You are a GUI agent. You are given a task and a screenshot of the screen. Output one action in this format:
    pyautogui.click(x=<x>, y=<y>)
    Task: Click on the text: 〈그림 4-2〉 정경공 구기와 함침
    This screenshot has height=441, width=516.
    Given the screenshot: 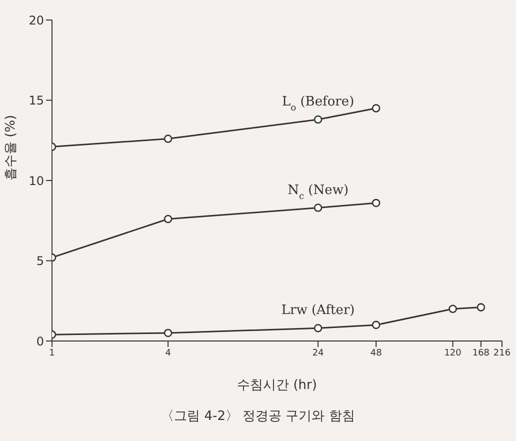 What is the action you would take?
    pyautogui.click(x=258, y=416)
    